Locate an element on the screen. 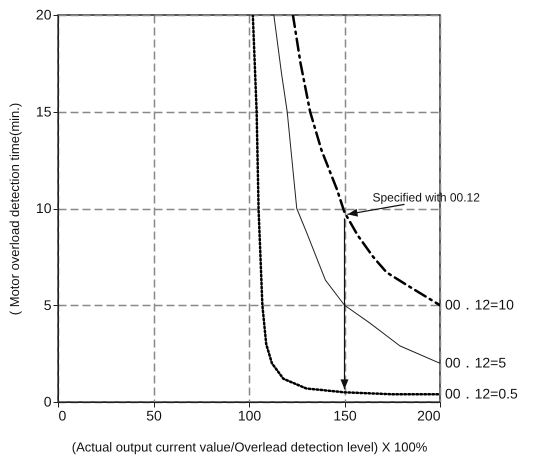  y-tick-label: 0 is located at coordinates (48, 402).